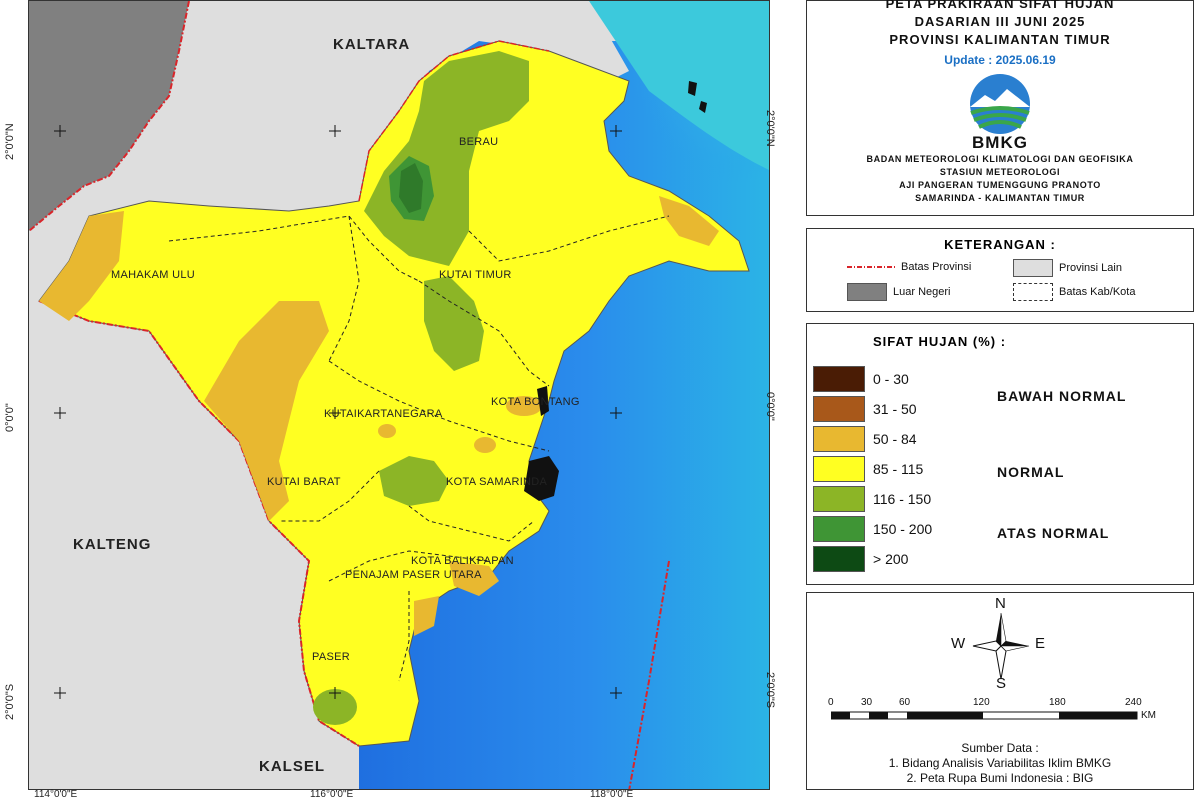 The width and height of the screenshot is (1200, 800). I want to click on scale-tick-30: 30, so click(867, 702).